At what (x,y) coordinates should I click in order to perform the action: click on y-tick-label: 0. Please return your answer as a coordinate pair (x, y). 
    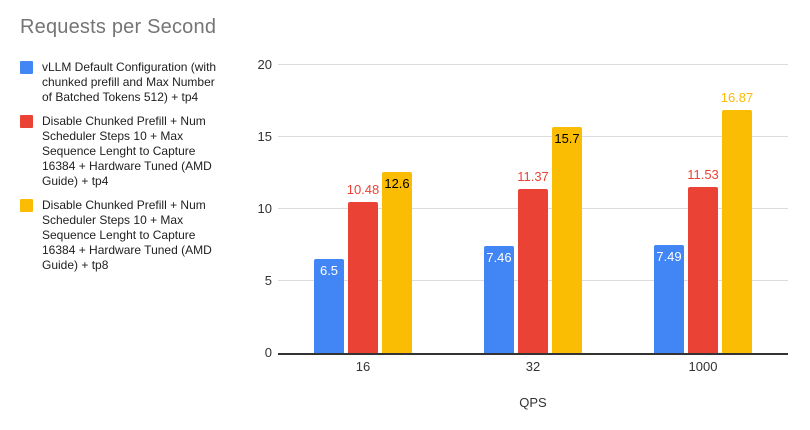
    Looking at the image, I should click on (268, 352).